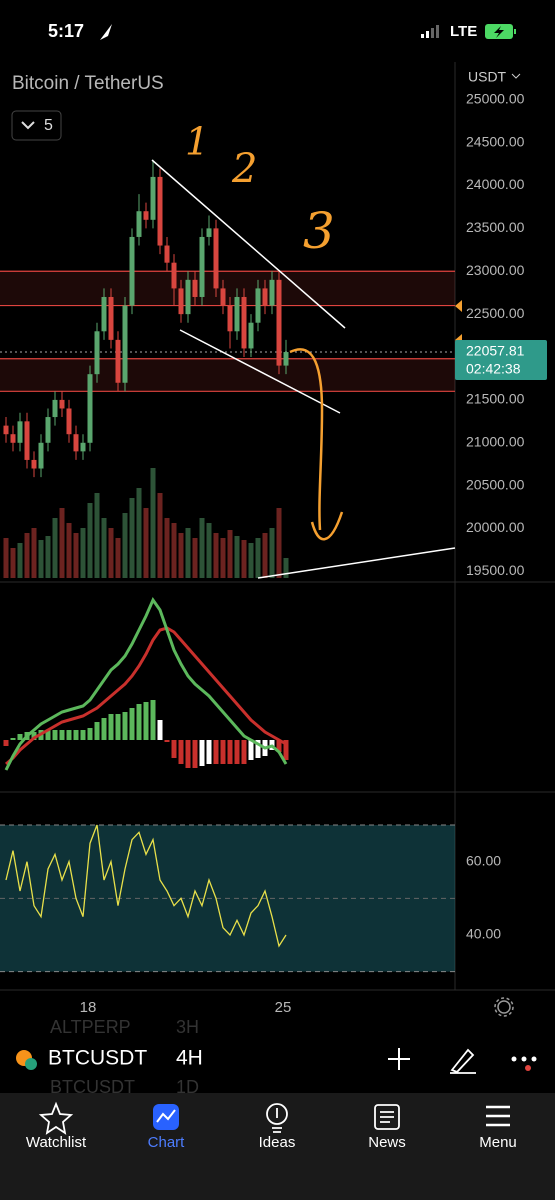 The width and height of the screenshot is (555, 1200). Describe the element at coordinates (504, 1007) in the screenshot. I see `settings-icon` at that location.